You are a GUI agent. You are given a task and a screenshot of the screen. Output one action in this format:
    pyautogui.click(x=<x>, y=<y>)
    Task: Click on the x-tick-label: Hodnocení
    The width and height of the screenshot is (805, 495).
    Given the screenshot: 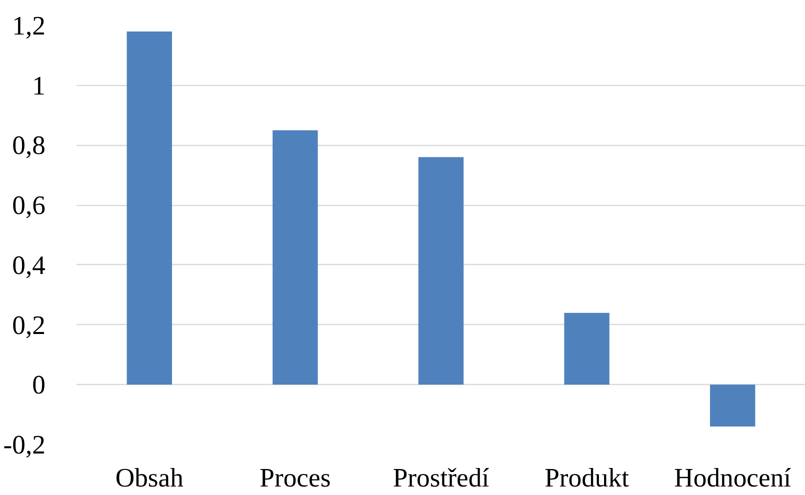 What is the action you would take?
    pyautogui.click(x=733, y=477)
    